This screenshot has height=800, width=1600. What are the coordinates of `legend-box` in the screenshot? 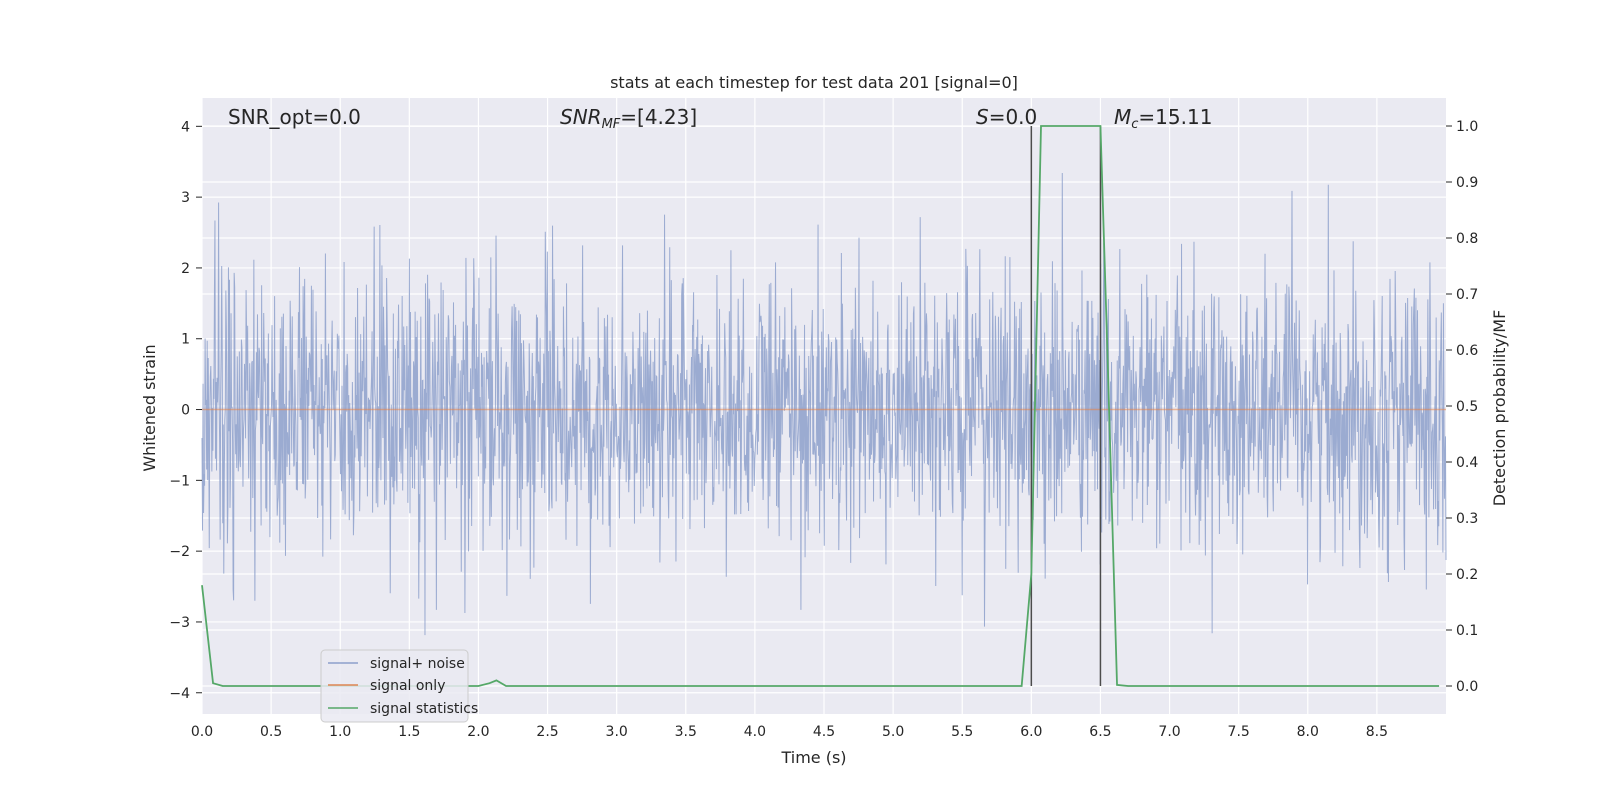 It's located at (394, 686).